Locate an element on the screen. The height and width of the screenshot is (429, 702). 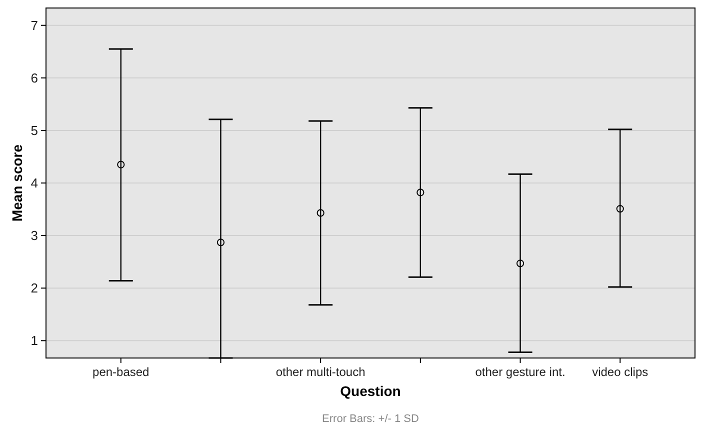
y-axis-title: Mean score is located at coordinates (17, 183).